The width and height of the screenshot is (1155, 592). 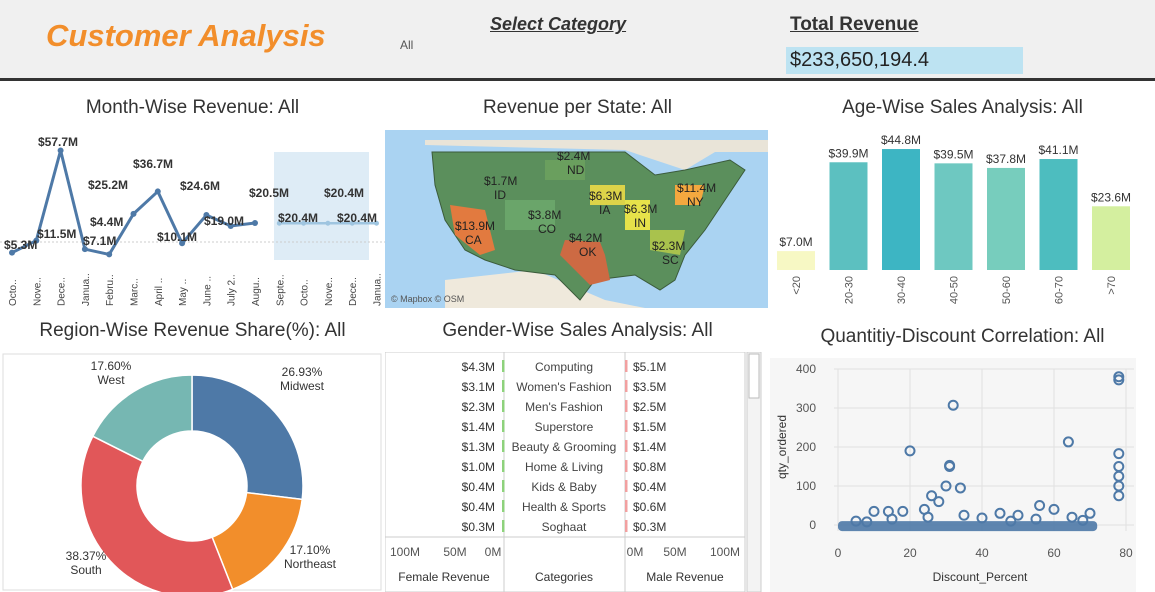 I want to click on gender-chart-frame, so click(x=565, y=472).